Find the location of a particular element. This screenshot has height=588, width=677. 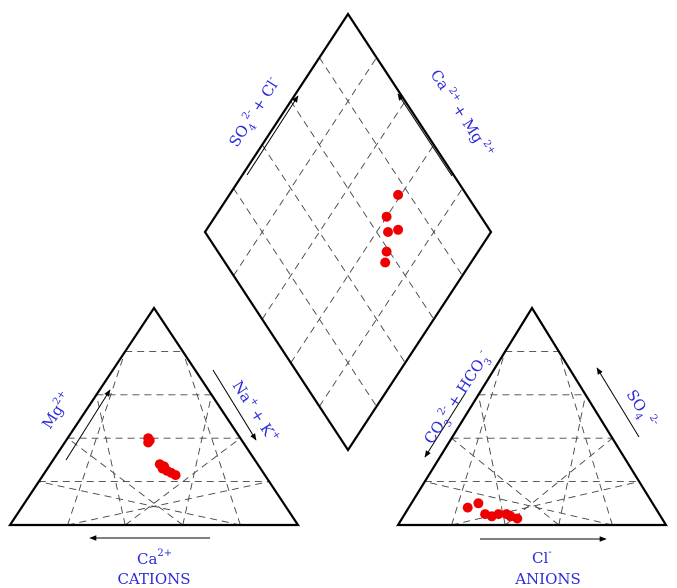

cation-triangle-grid is located at coordinates (154, 438).